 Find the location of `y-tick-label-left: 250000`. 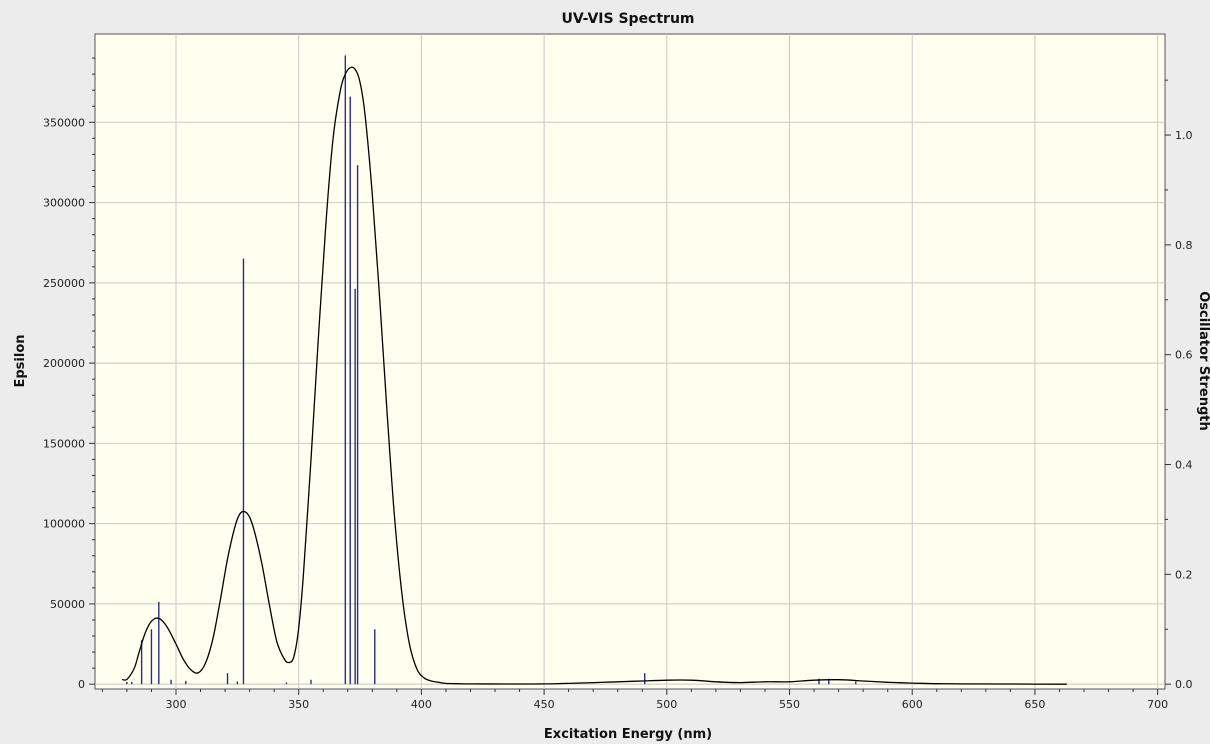

y-tick-label-left: 250000 is located at coordinates (64, 283).